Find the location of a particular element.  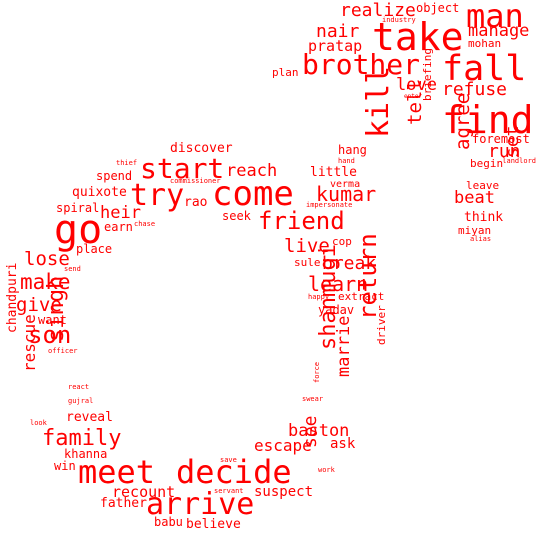

word-try: try is located at coordinates (157, 195).